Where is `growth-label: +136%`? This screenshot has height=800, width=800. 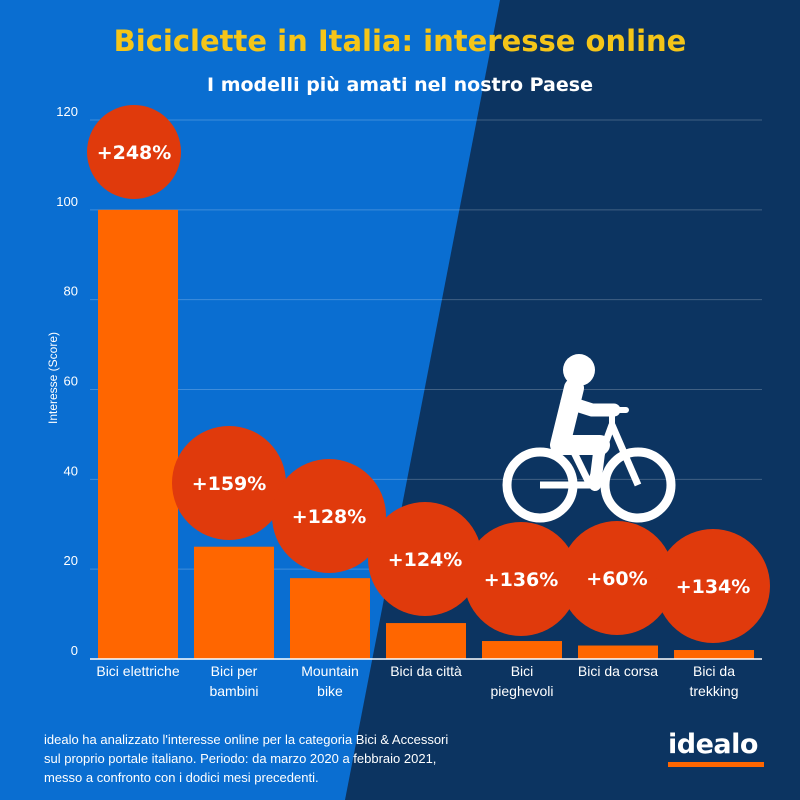
growth-label: +136% is located at coordinates (521, 580).